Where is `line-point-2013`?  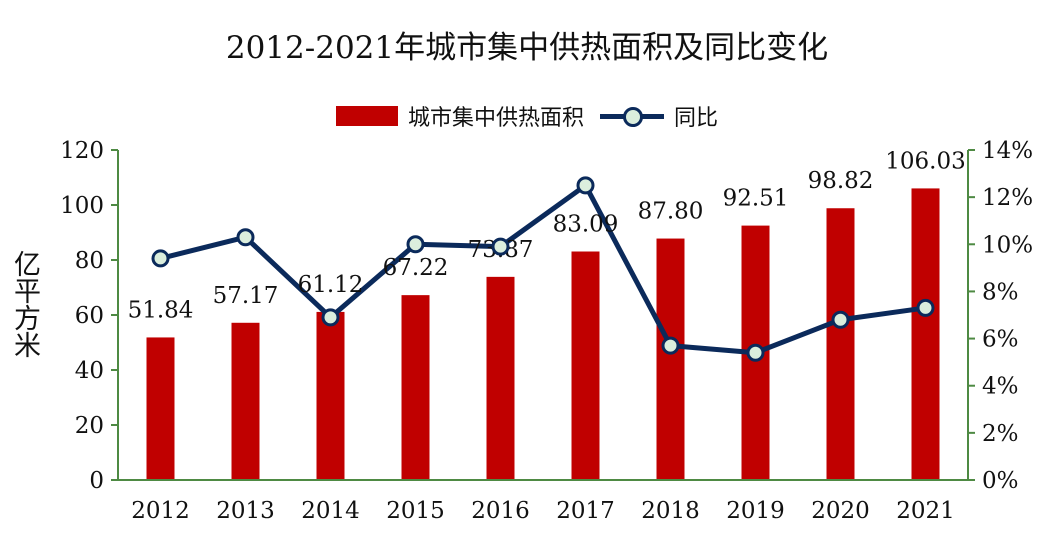 line-point-2013 is located at coordinates (245, 237).